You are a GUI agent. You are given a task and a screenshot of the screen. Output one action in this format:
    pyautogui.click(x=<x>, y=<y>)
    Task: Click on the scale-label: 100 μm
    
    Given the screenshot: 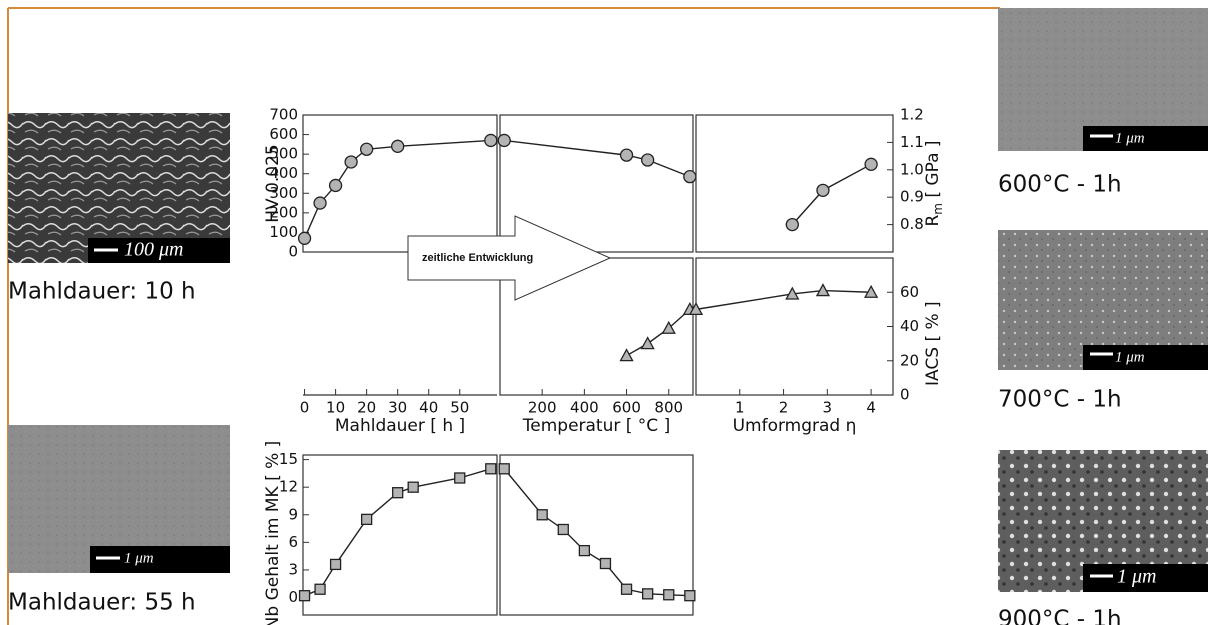 What is the action you would take?
    pyautogui.click(x=153, y=250)
    